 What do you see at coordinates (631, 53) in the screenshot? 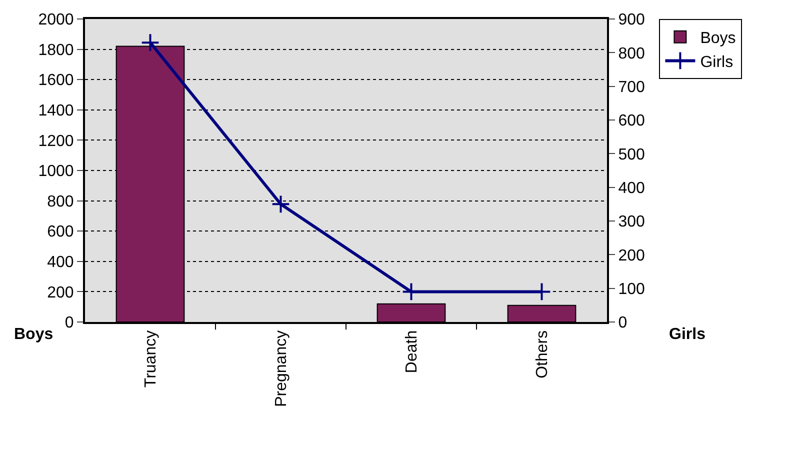
I see `y2-tick-label: 800` at bounding box center [631, 53].